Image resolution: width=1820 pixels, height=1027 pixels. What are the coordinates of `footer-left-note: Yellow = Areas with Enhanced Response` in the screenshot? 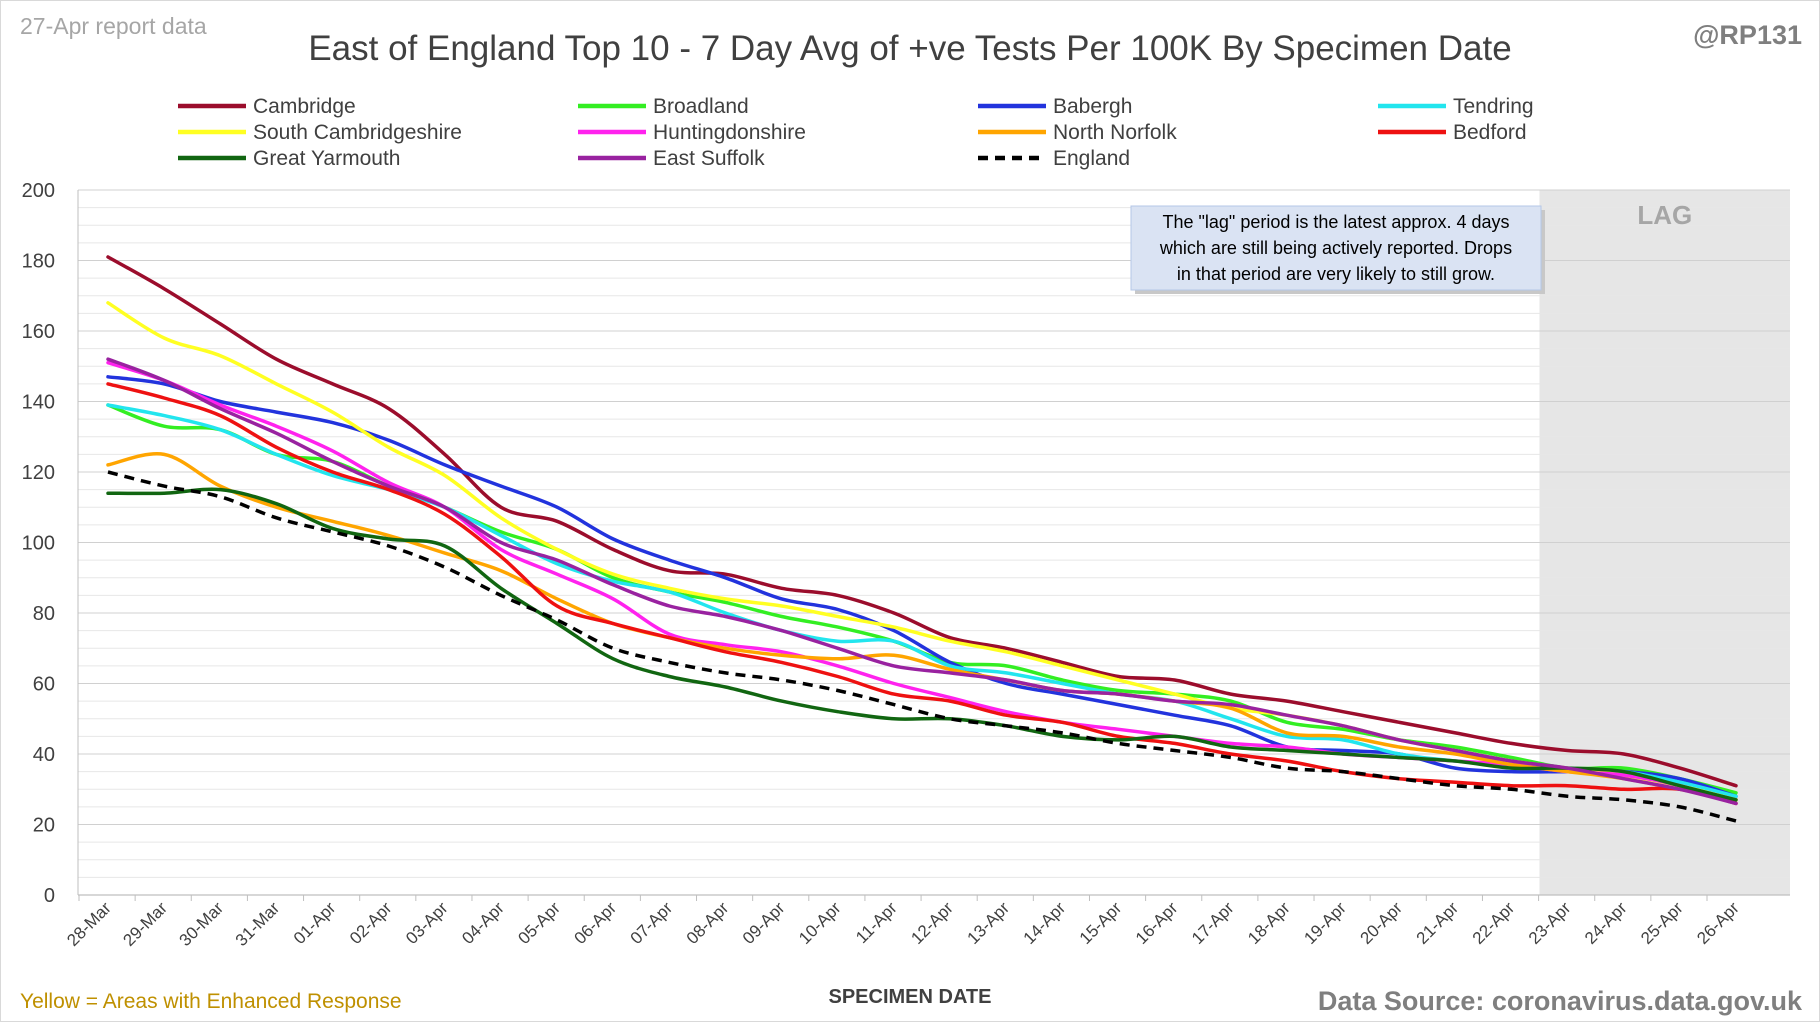 It's located at (211, 1001).